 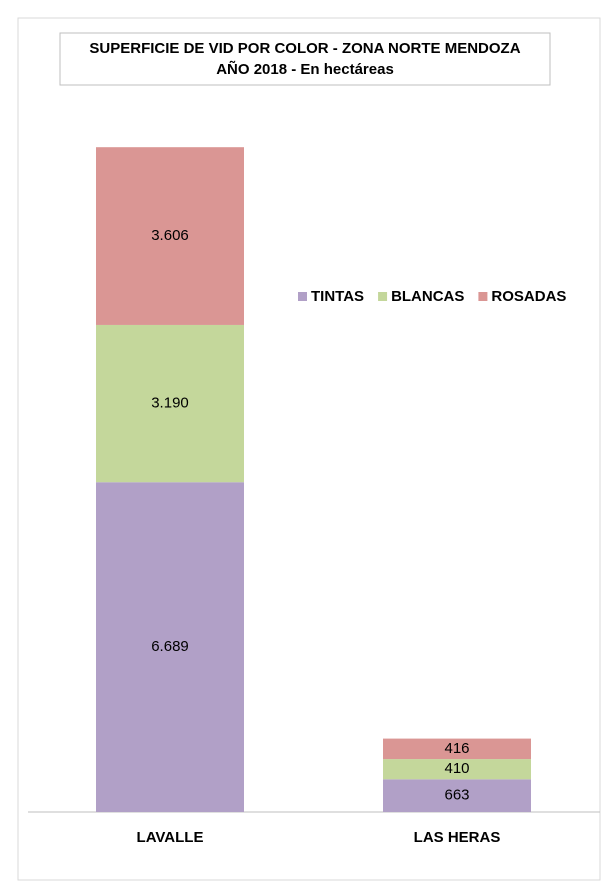 I want to click on data-label: 663, so click(x=456, y=795).